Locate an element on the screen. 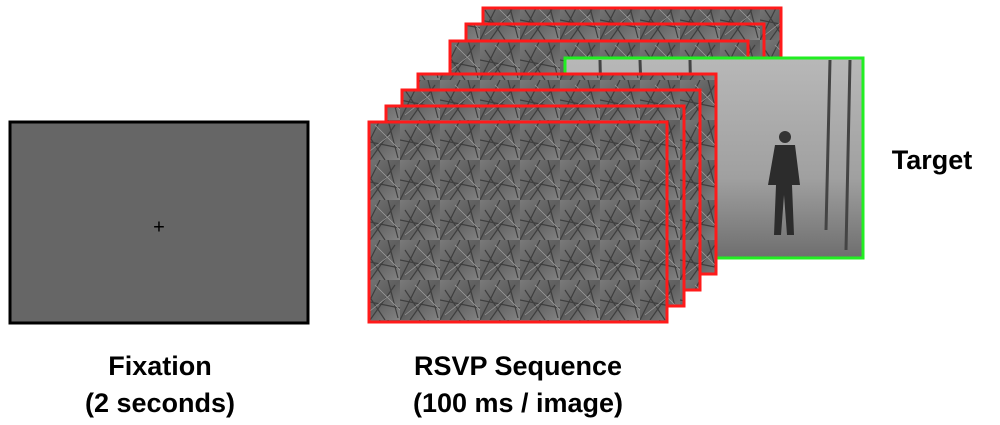 The image size is (1000, 425). rsvp-label: RSVP Sequence is located at coordinates (518, 366).